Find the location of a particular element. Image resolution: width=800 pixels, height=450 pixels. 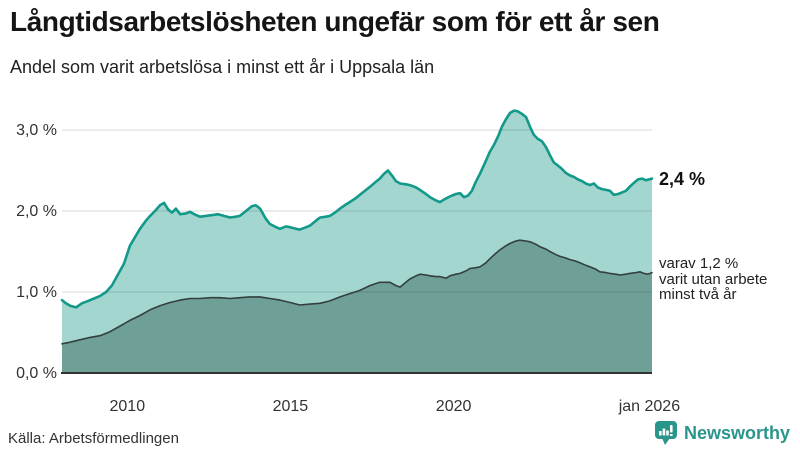

x-axis-label: 2020 is located at coordinates (454, 406).